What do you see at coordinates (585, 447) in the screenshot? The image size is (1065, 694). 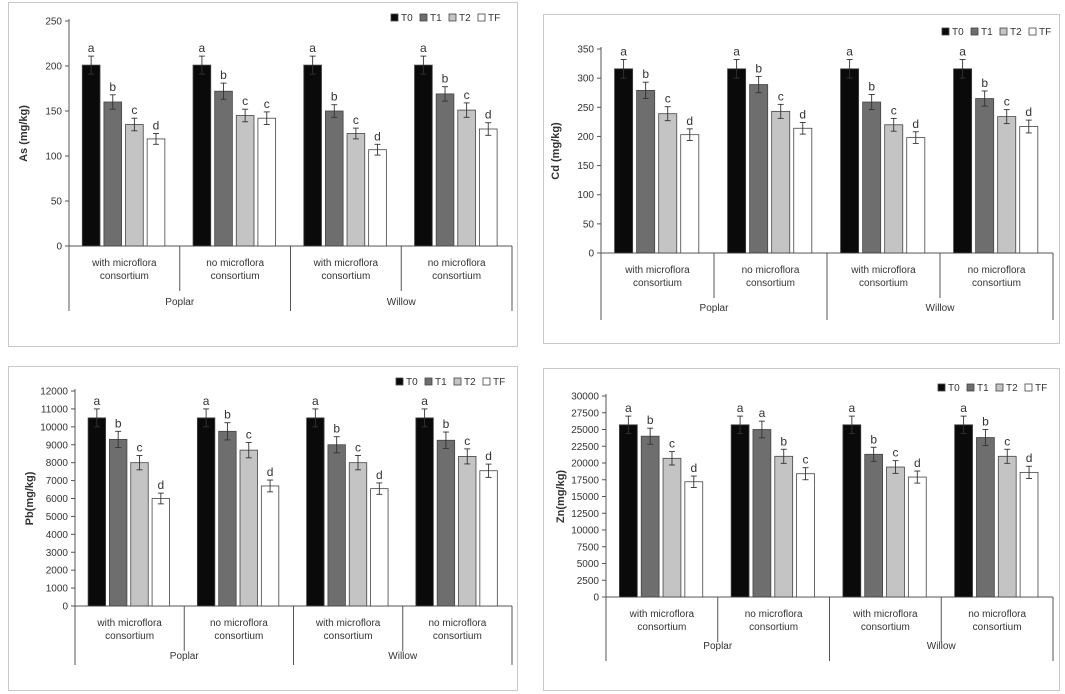 I see `y-tick-label: 22500` at bounding box center [585, 447].